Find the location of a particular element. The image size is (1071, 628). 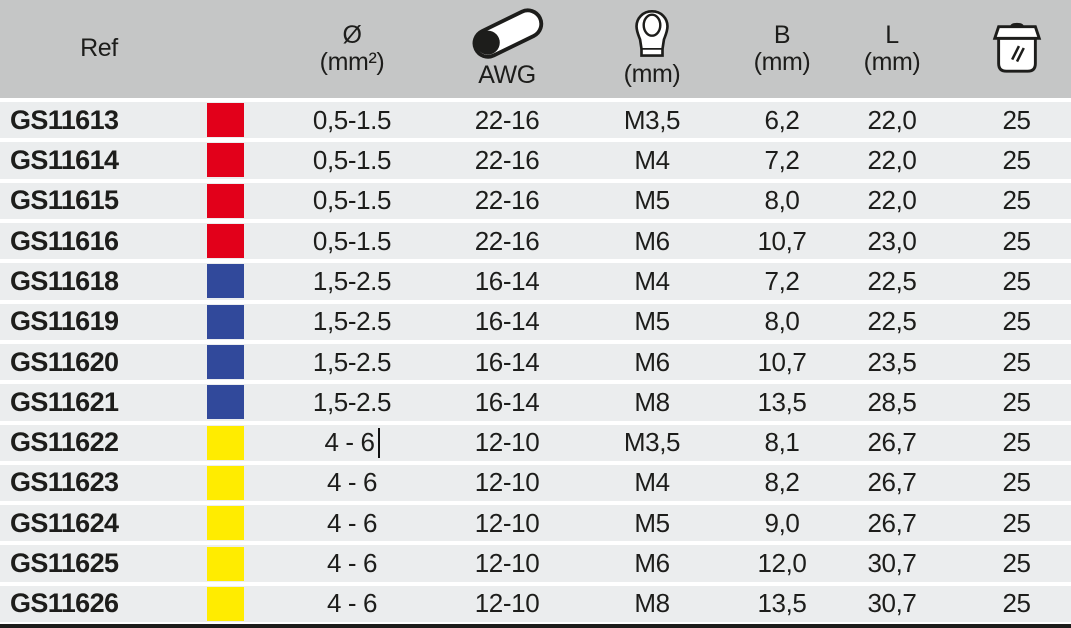

table-row: GS11614 0,5-1.5 22-16 M4 7,2 22,0 25 is located at coordinates (535, 160).